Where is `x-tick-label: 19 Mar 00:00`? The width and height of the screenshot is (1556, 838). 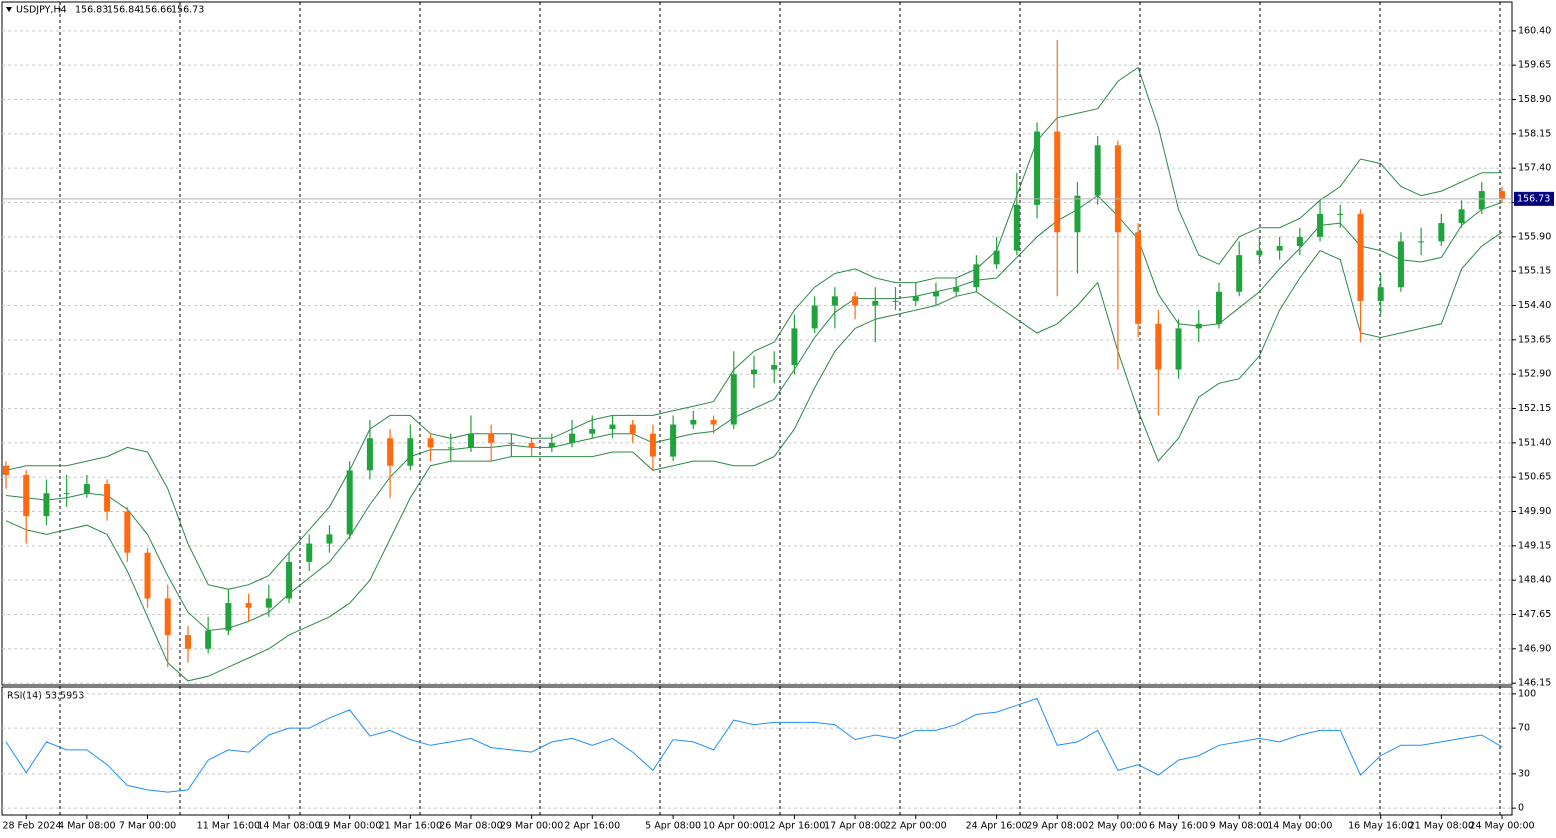 x-tick-label: 19 Mar 00:00 is located at coordinates (349, 826).